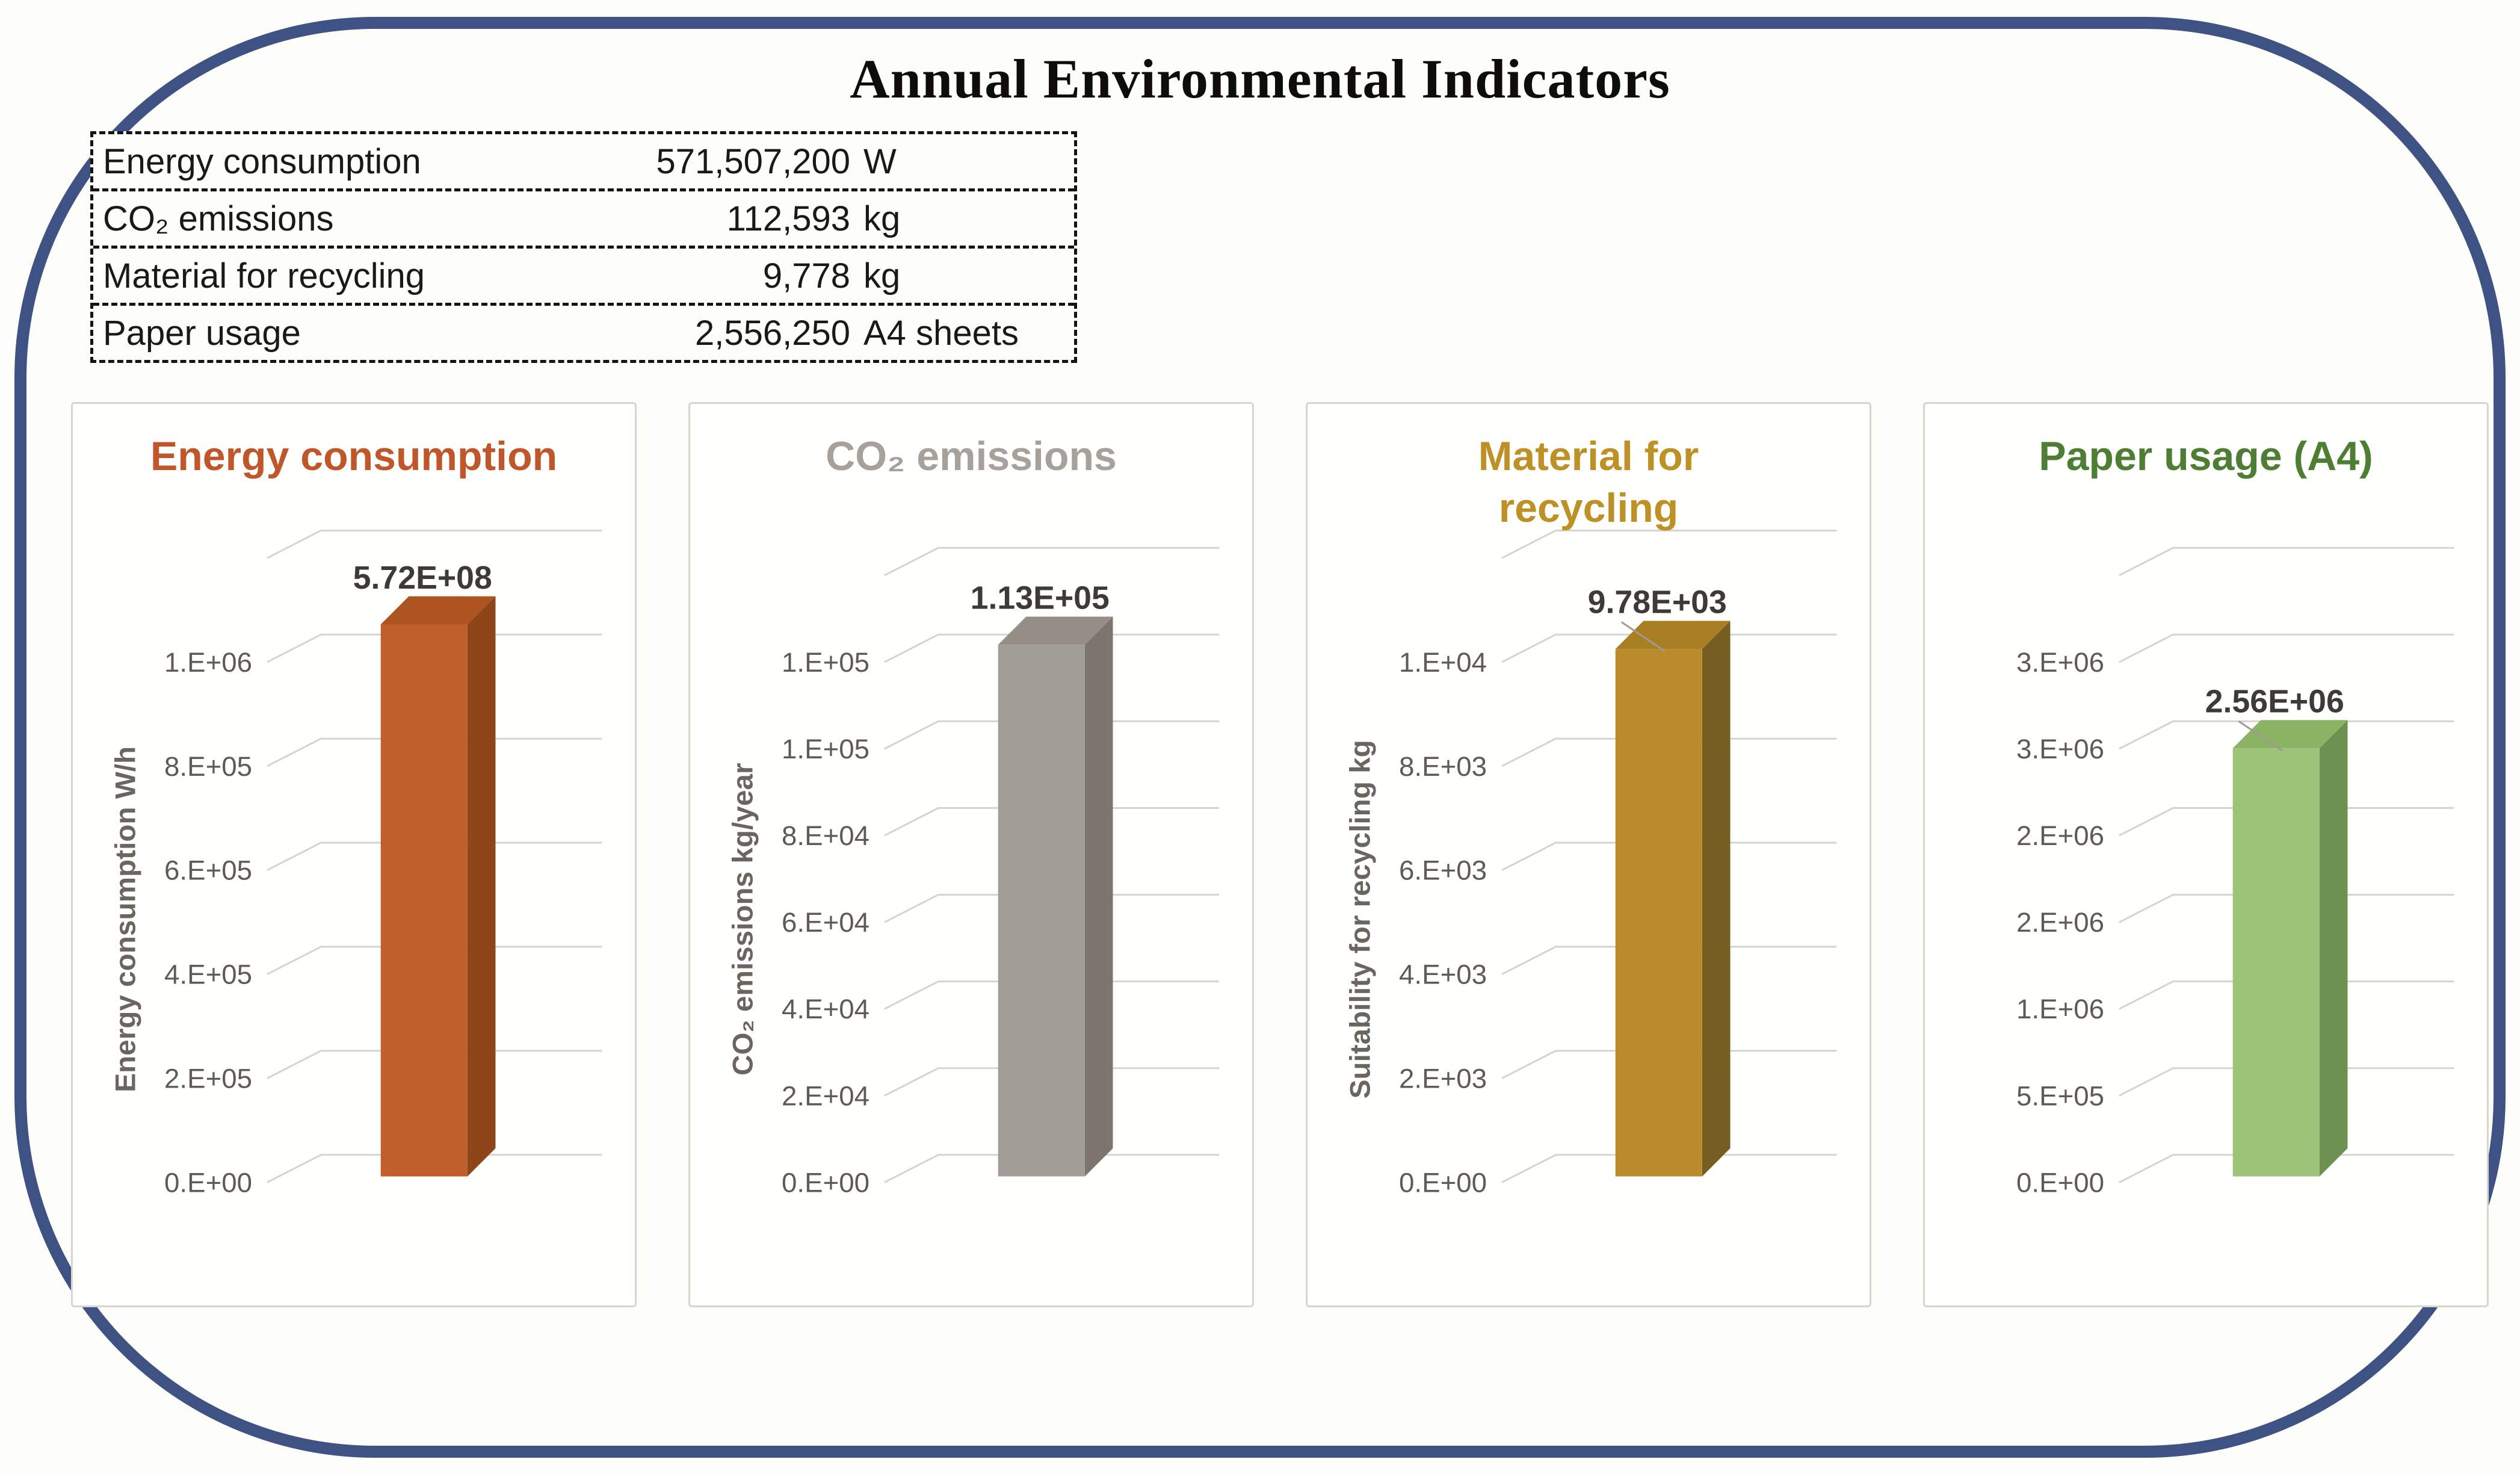  Describe the element at coordinates (882, 276) in the screenshot. I see `row-unit: kg` at that location.